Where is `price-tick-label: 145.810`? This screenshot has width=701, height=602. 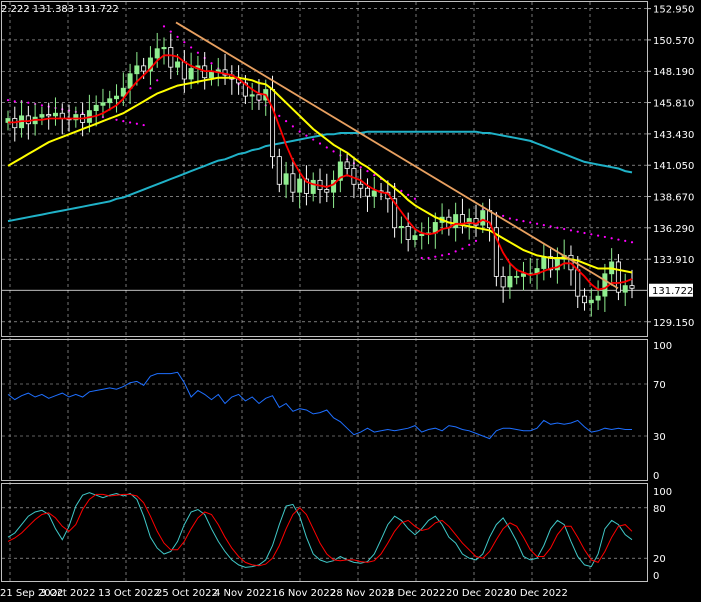 price-tick-label: 145.810 is located at coordinates (673, 104).